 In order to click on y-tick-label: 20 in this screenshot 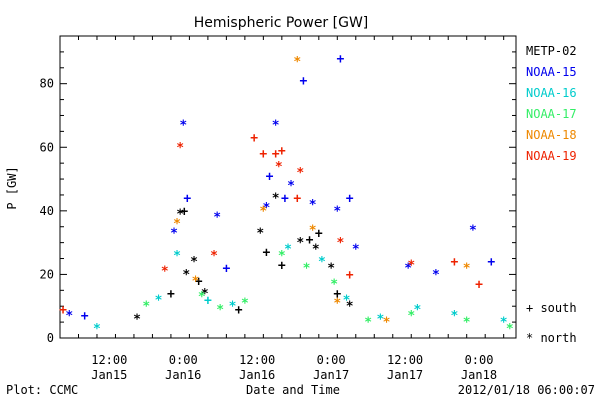, I will do `click(47, 274)`.